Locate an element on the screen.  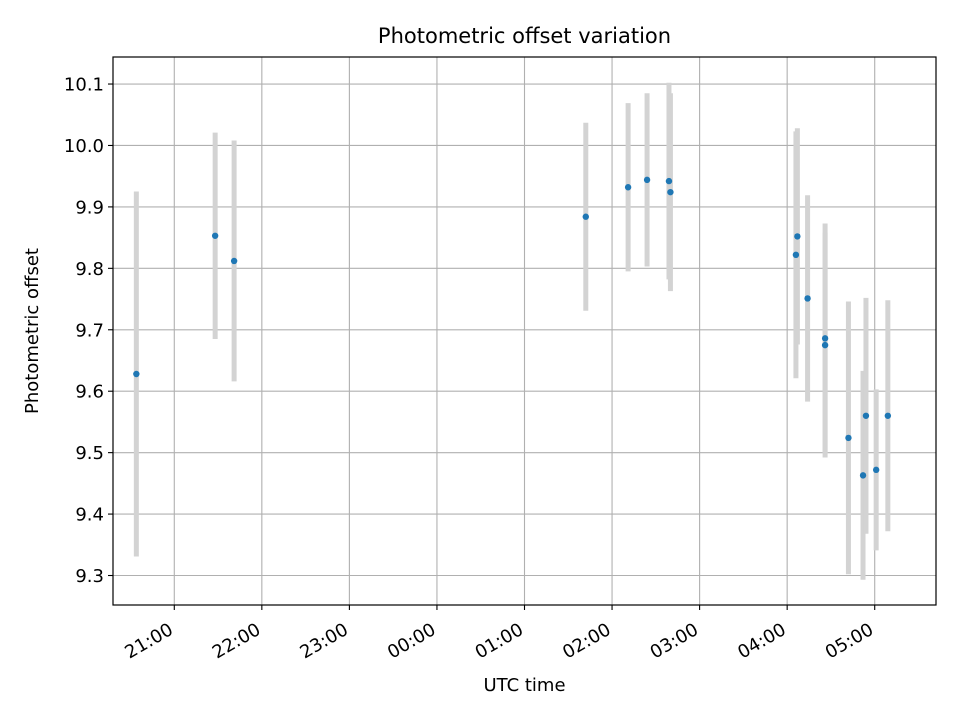
y-tick-label: 9.7 is located at coordinates (89, 330).